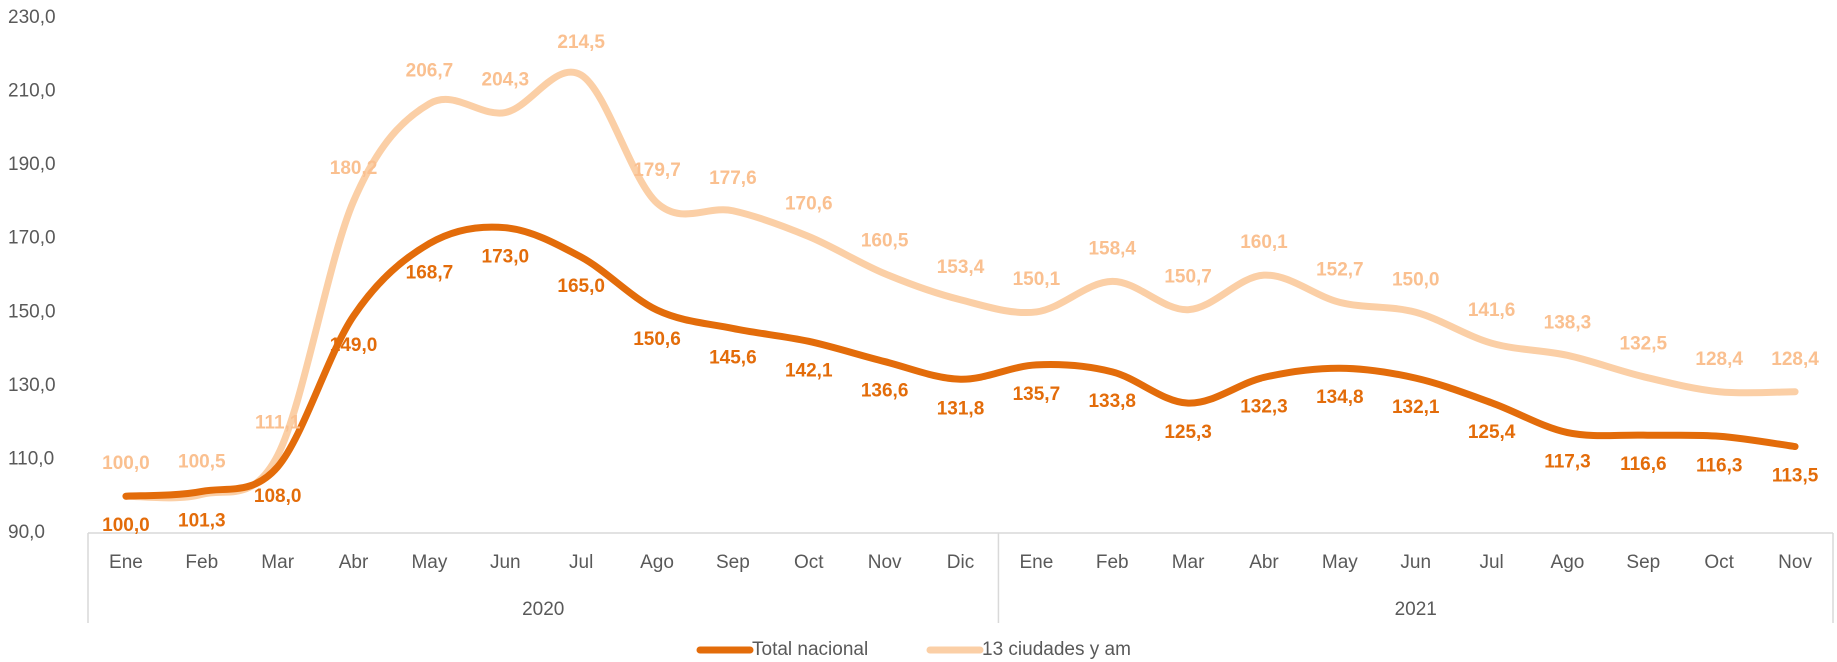  I want to click on data-label: 135,7, so click(1037, 394).